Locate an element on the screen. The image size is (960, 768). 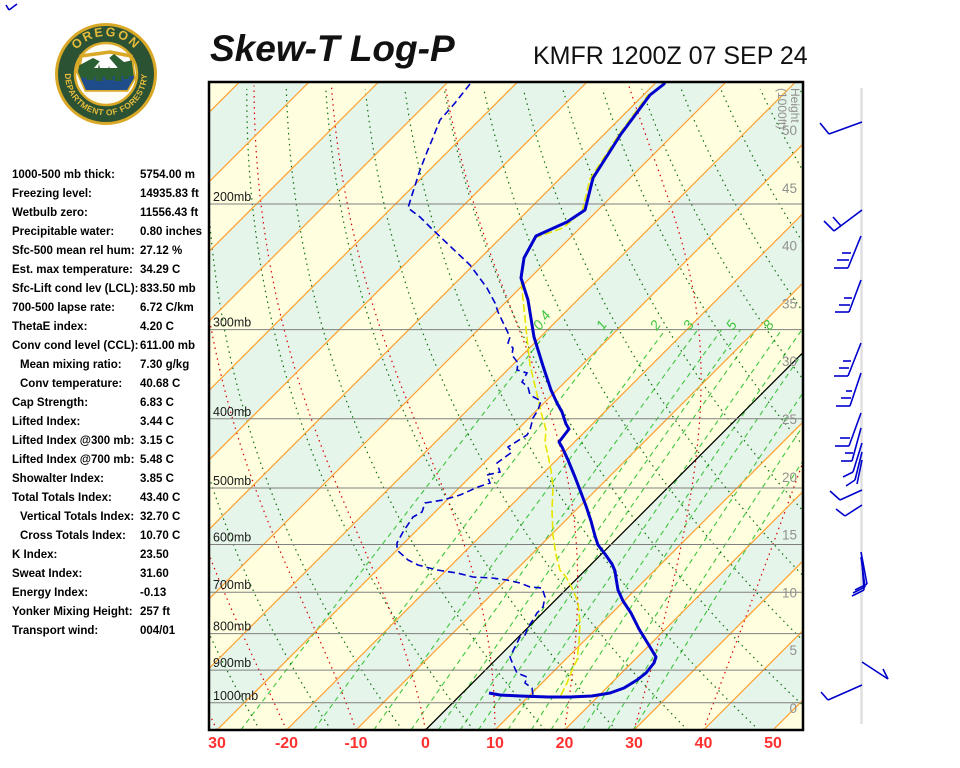
stat-value: 611.00 mb is located at coordinates (167, 346).